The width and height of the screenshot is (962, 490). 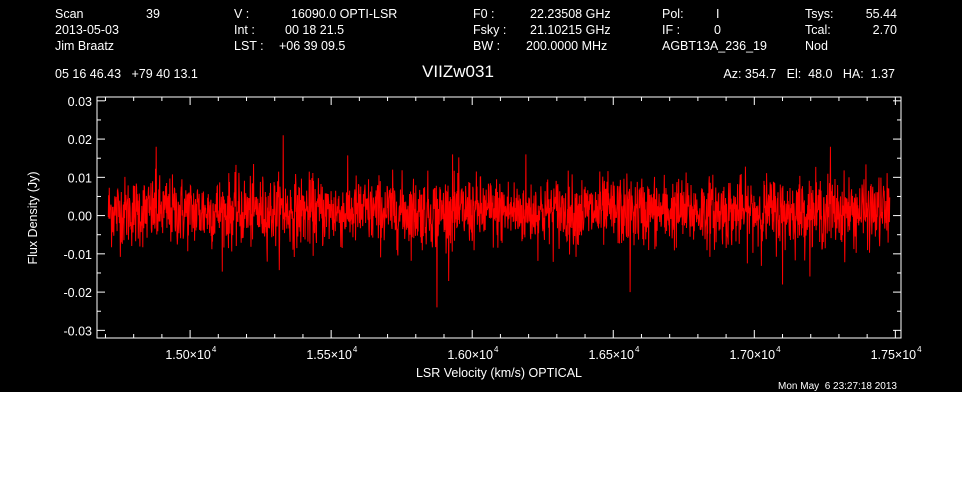 I want to click on x-tick-label-2: 1.60×10, so click(x=470, y=355).